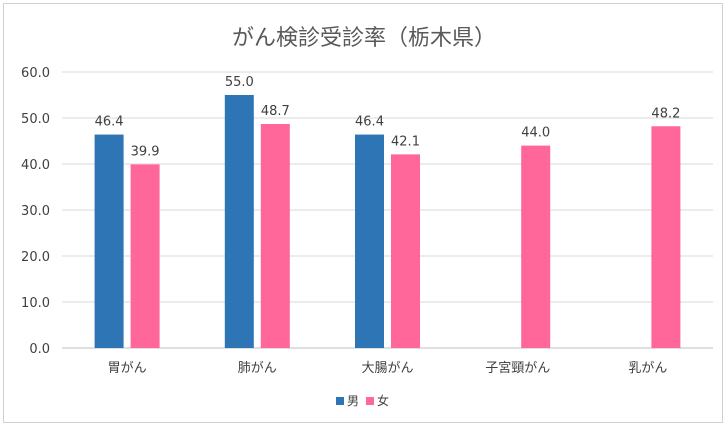 This screenshot has height=428, width=728. What do you see at coordinates (145, 151) in the screenshot?
I see `data-label: 39.9` at bounding box center [145, 151].